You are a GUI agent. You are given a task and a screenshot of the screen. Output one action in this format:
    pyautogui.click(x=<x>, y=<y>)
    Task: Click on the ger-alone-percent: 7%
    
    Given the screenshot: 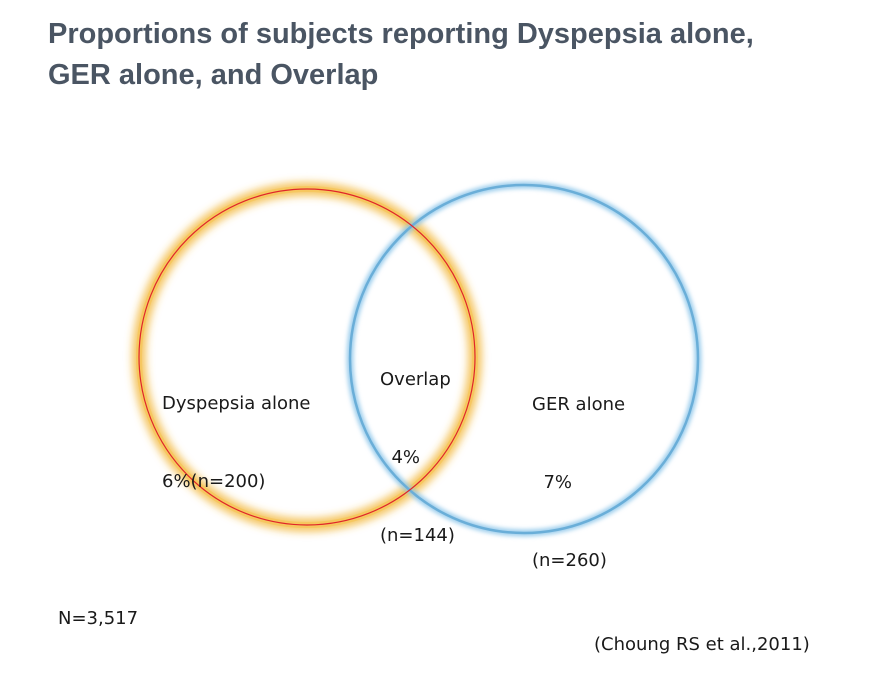 What is the action you would take?
    pyautogui.click(x=552, y=482)
    